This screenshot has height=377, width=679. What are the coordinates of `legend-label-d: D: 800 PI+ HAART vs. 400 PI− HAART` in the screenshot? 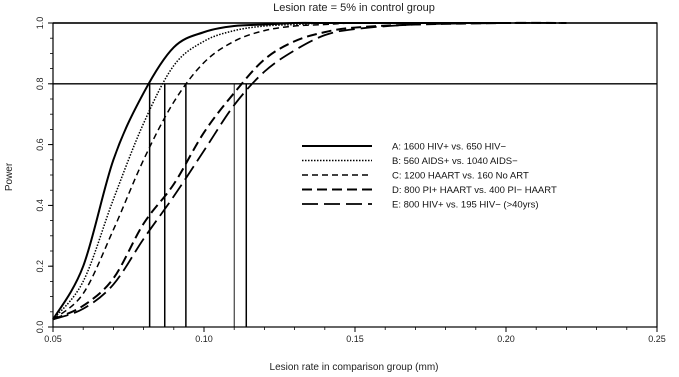 It's located at (474, 190).